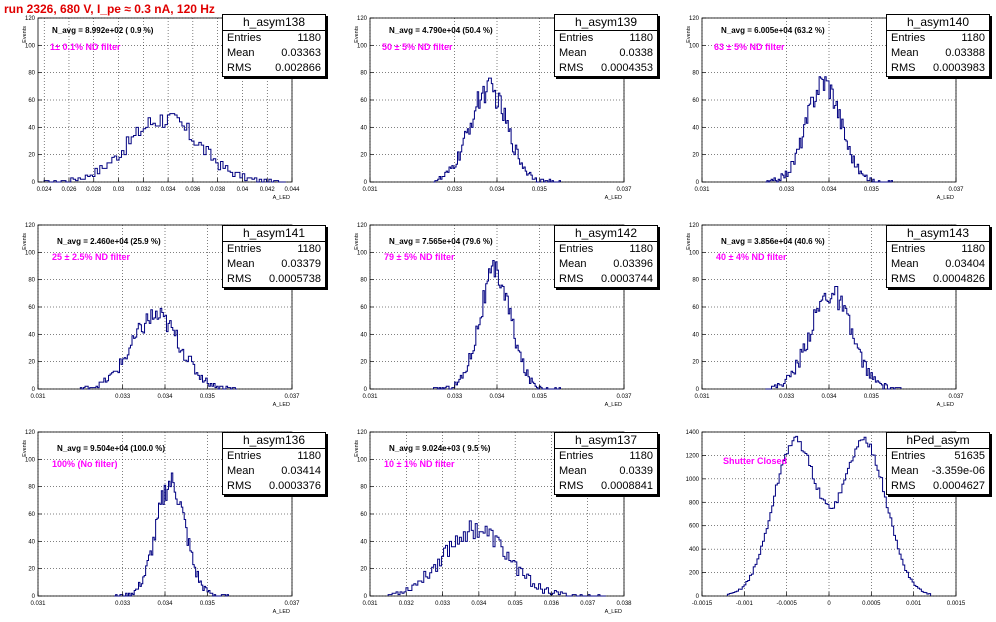  Describe the element at coordinates (85, 47) in the screenshot. I see `filter-label: 1± 0.1% ND filter` at that location.